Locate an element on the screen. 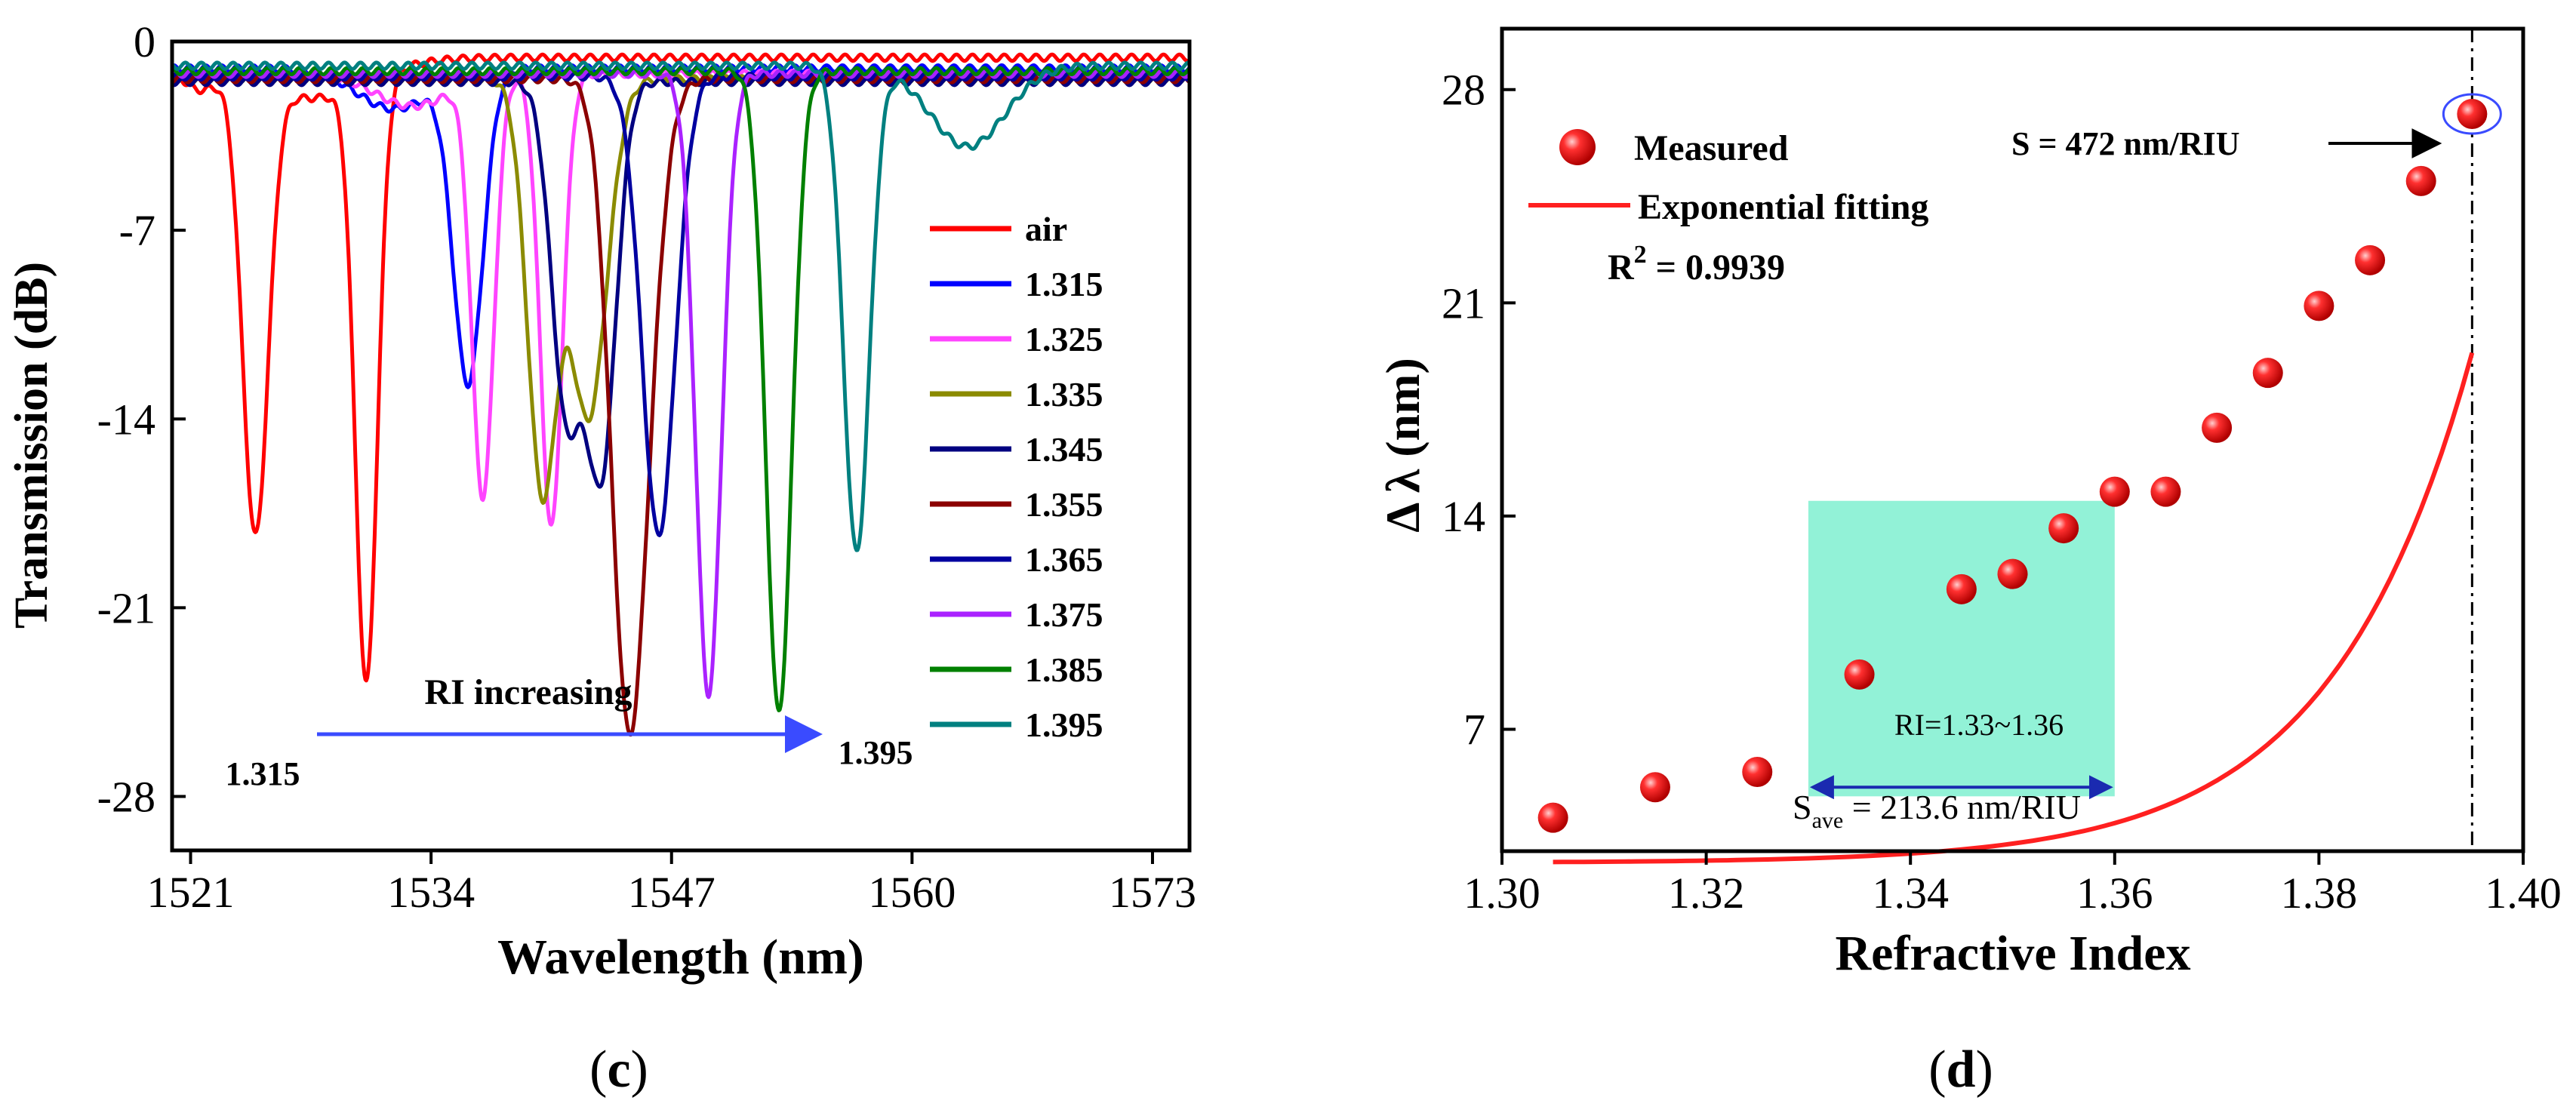 Image resolution: width=2576 pixels, height=1113 pixels. d-sensitivity-highlight-ellipse is located at coordinates (2472, 114).